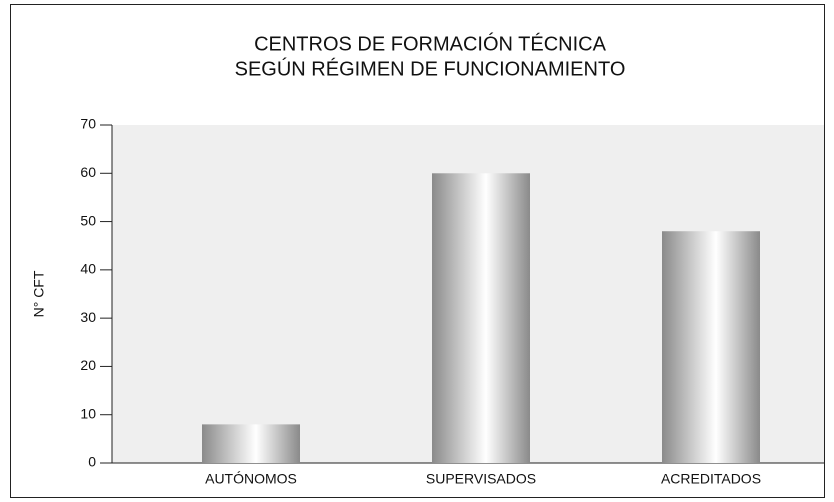 Image resolution: width=834 pixels, height=502 pixels. Describe the element at coordinates (88, 365) in the screenshot. I see `y-tick-label: 20` at that location.